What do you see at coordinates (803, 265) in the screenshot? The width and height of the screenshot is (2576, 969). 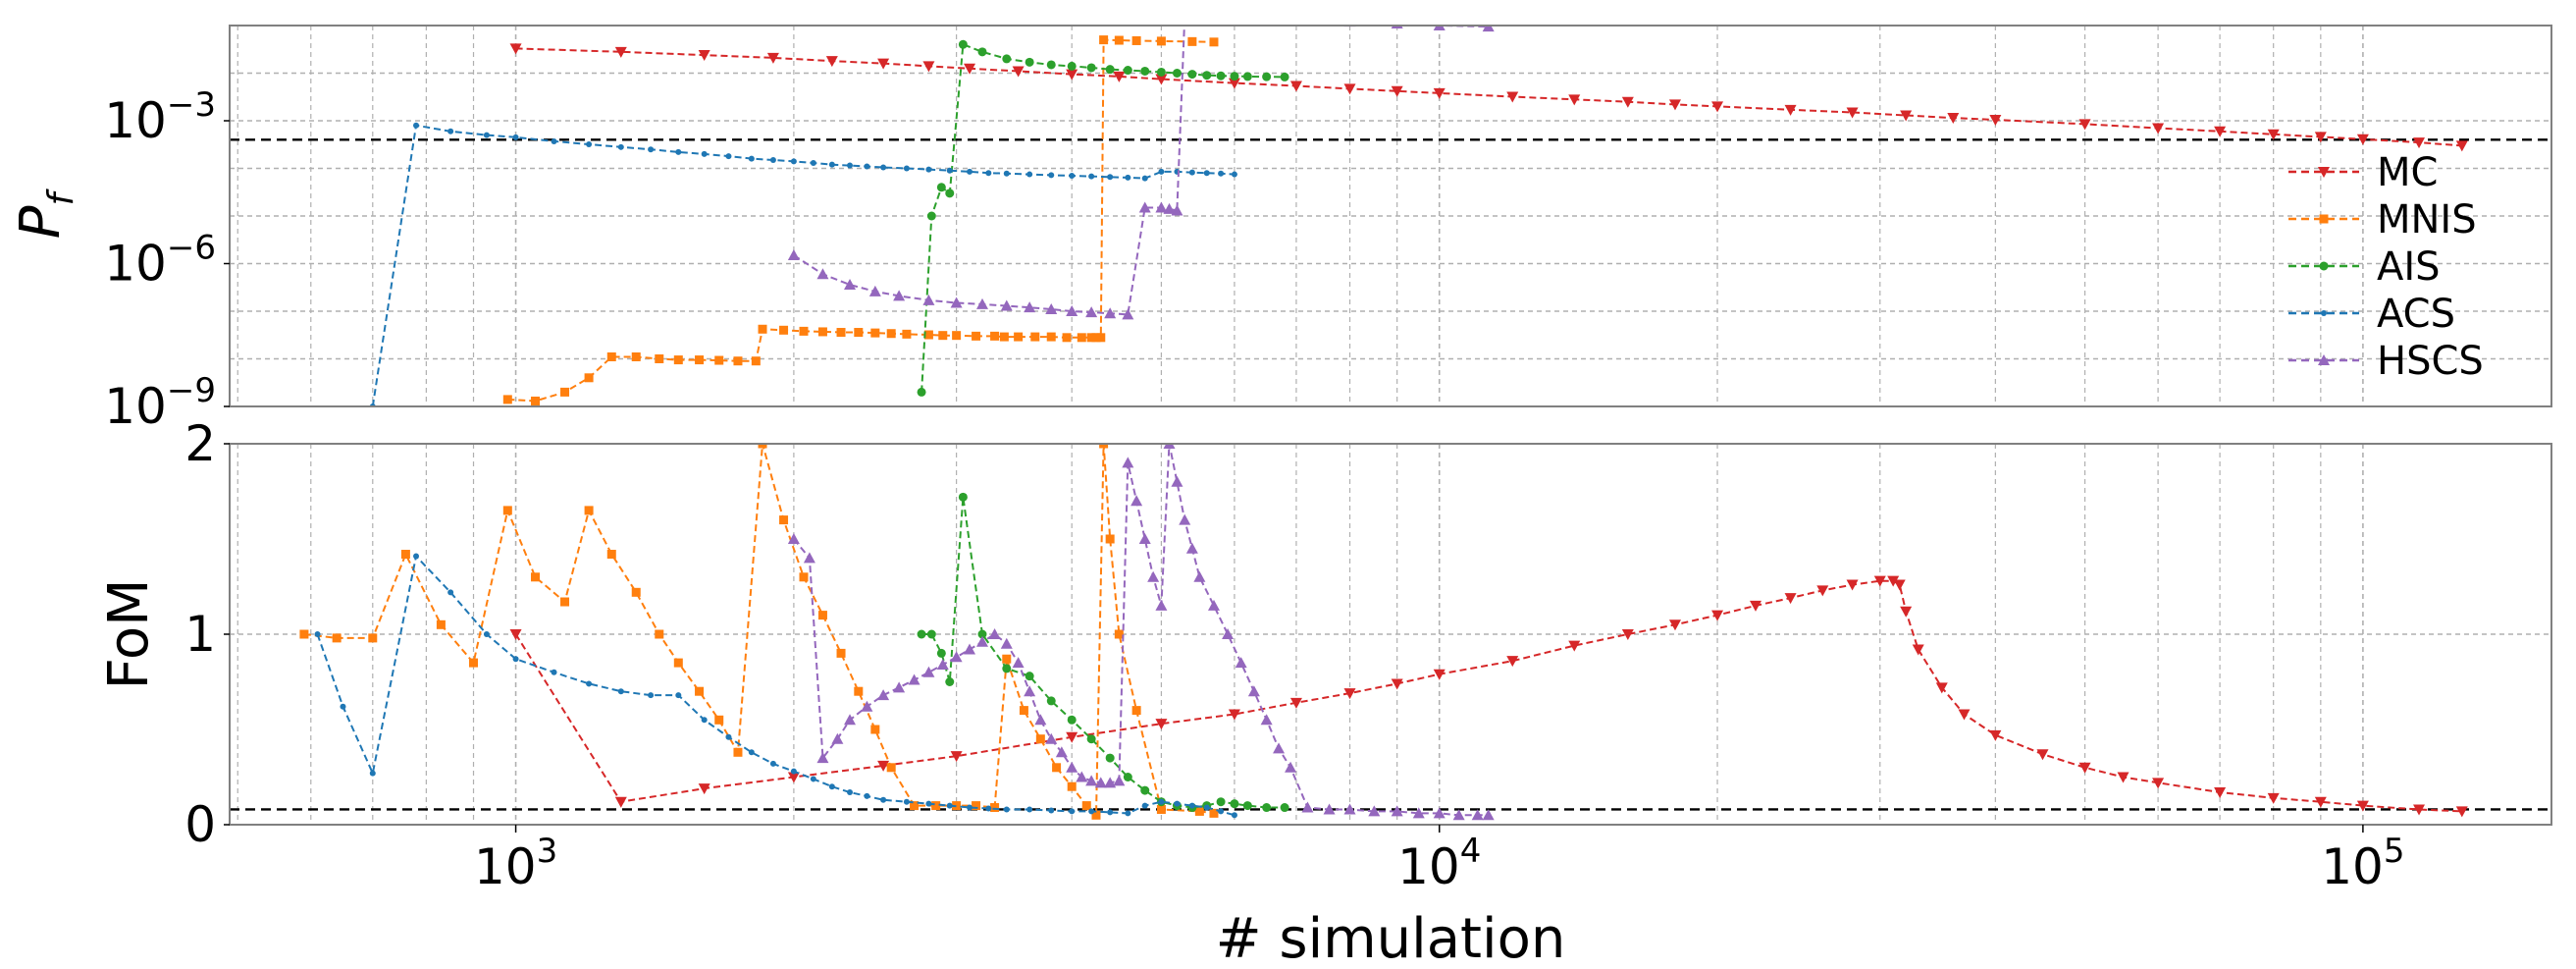 I see `pf-line-acs` at bounding box center [803, 265].